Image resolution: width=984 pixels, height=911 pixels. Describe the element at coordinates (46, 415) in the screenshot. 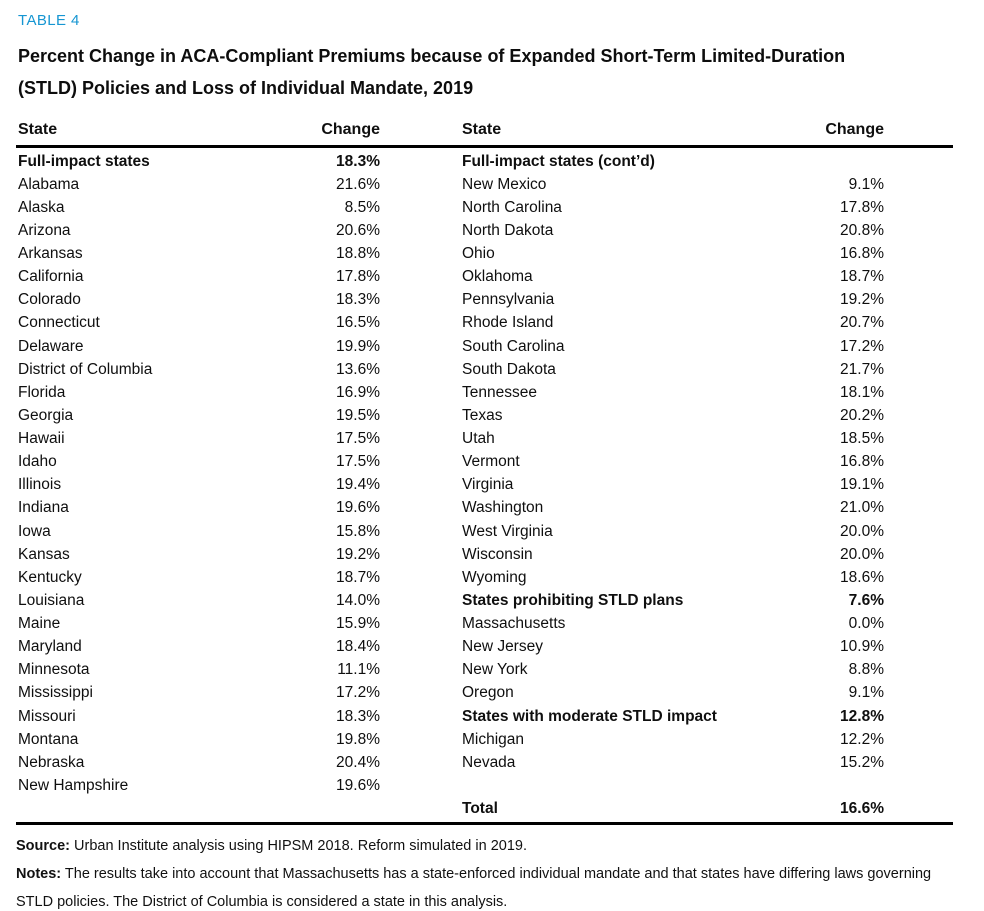

I see `state-name-cell: Georgia` at that location.